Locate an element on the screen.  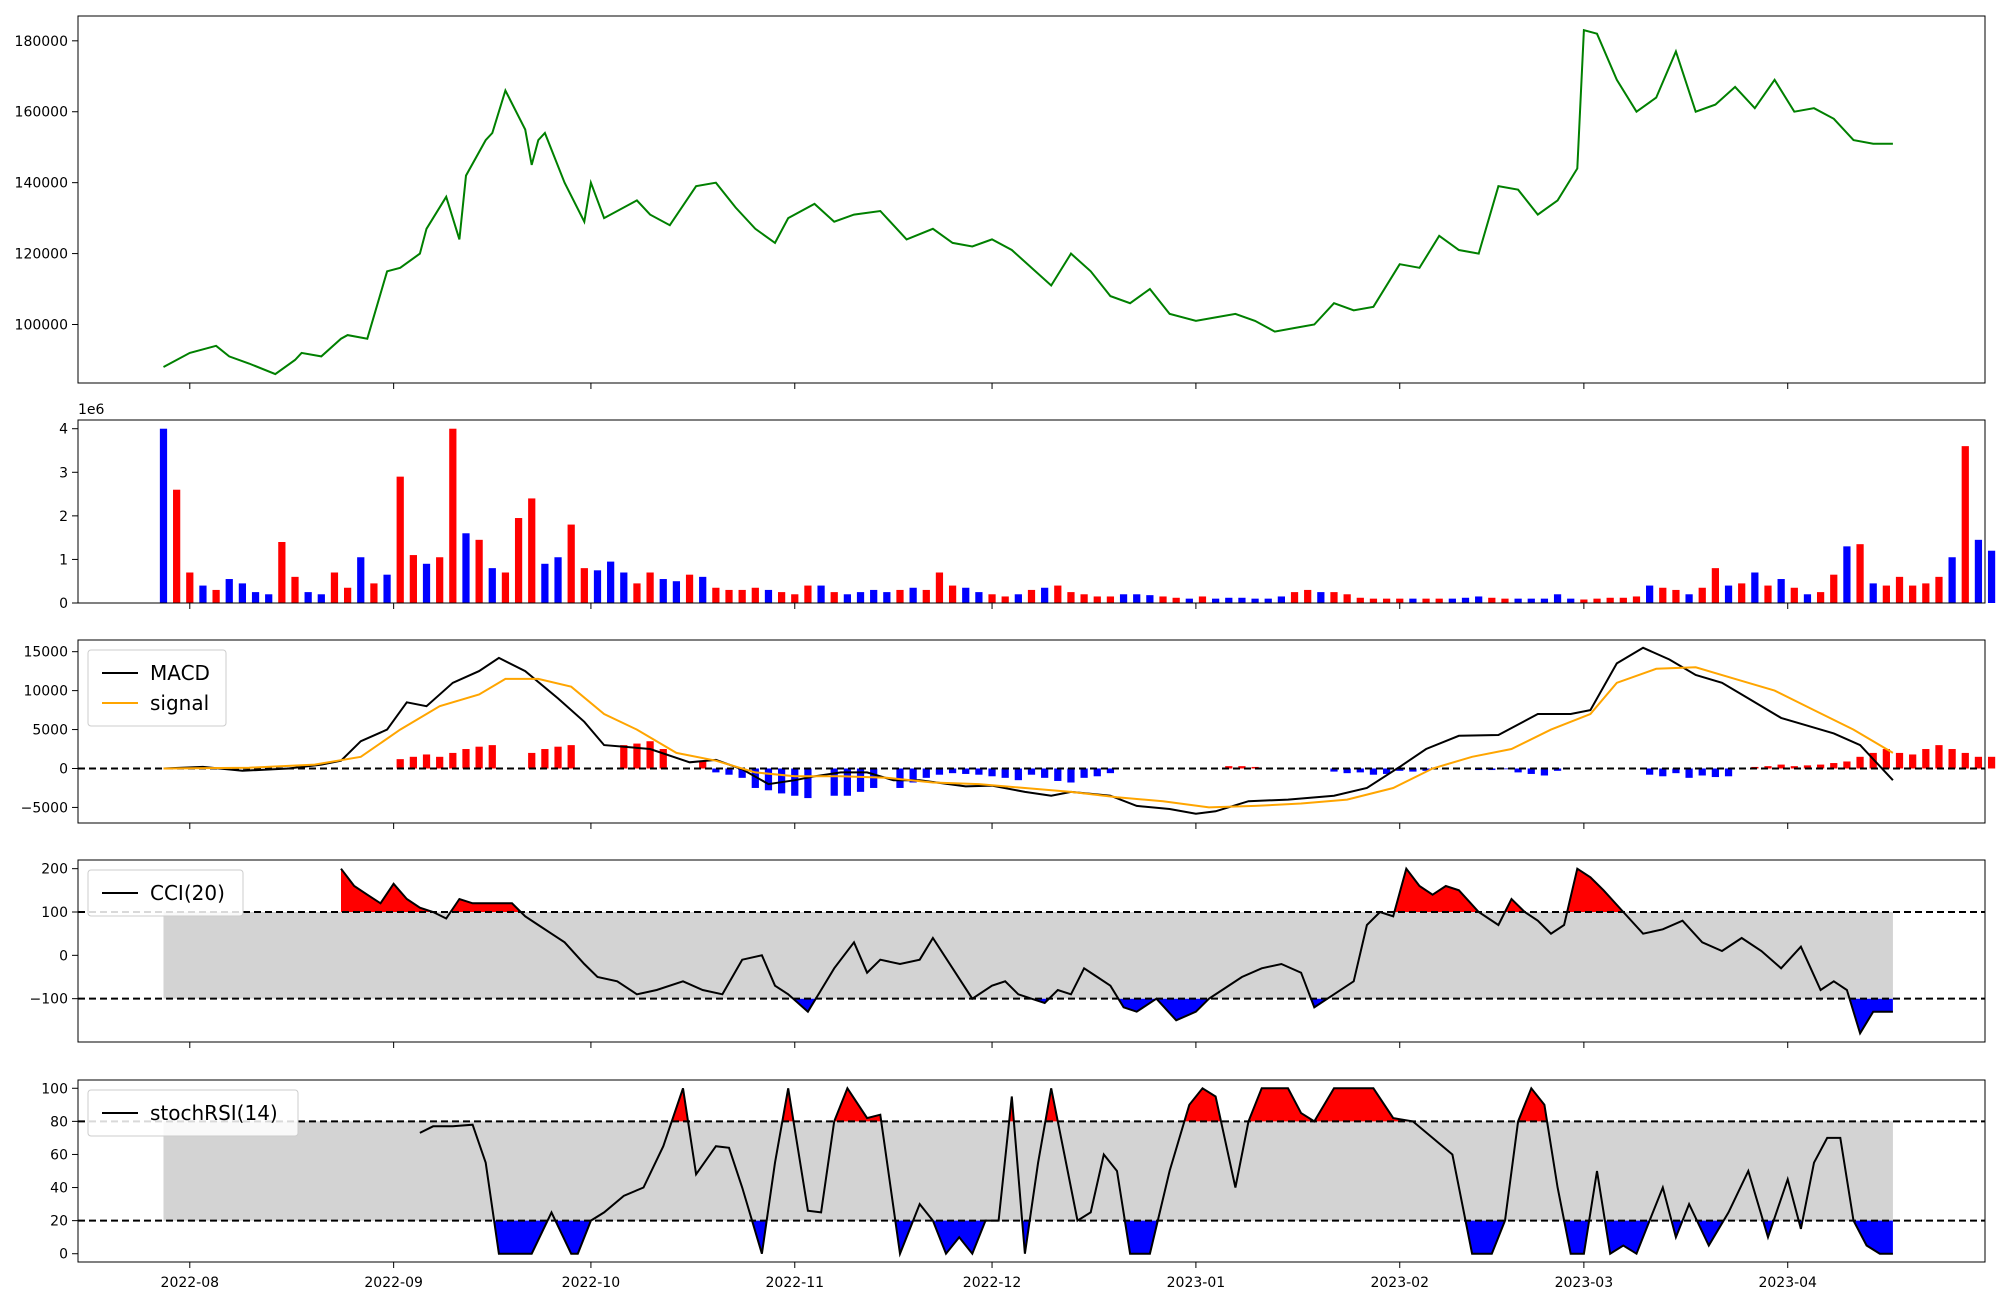
y-tick-label: −100 is located at coordinates (49, 1000).